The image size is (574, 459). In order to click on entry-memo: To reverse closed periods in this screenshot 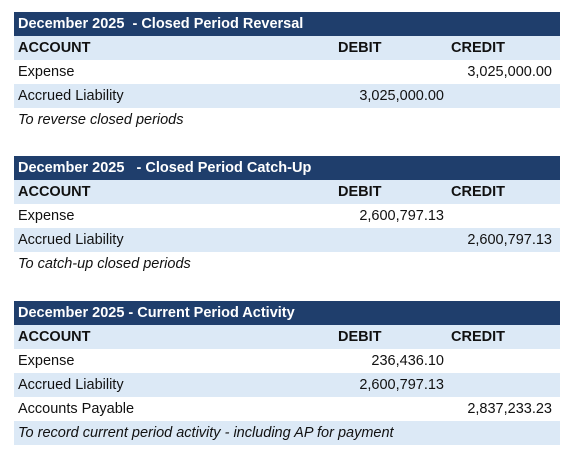, I will do `click(101, 120)`.